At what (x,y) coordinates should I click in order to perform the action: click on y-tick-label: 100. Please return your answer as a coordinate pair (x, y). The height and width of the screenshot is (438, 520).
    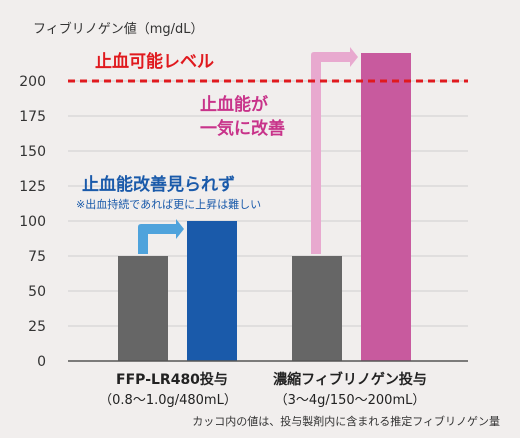
    Looking at the image, I should click on (32, 222).